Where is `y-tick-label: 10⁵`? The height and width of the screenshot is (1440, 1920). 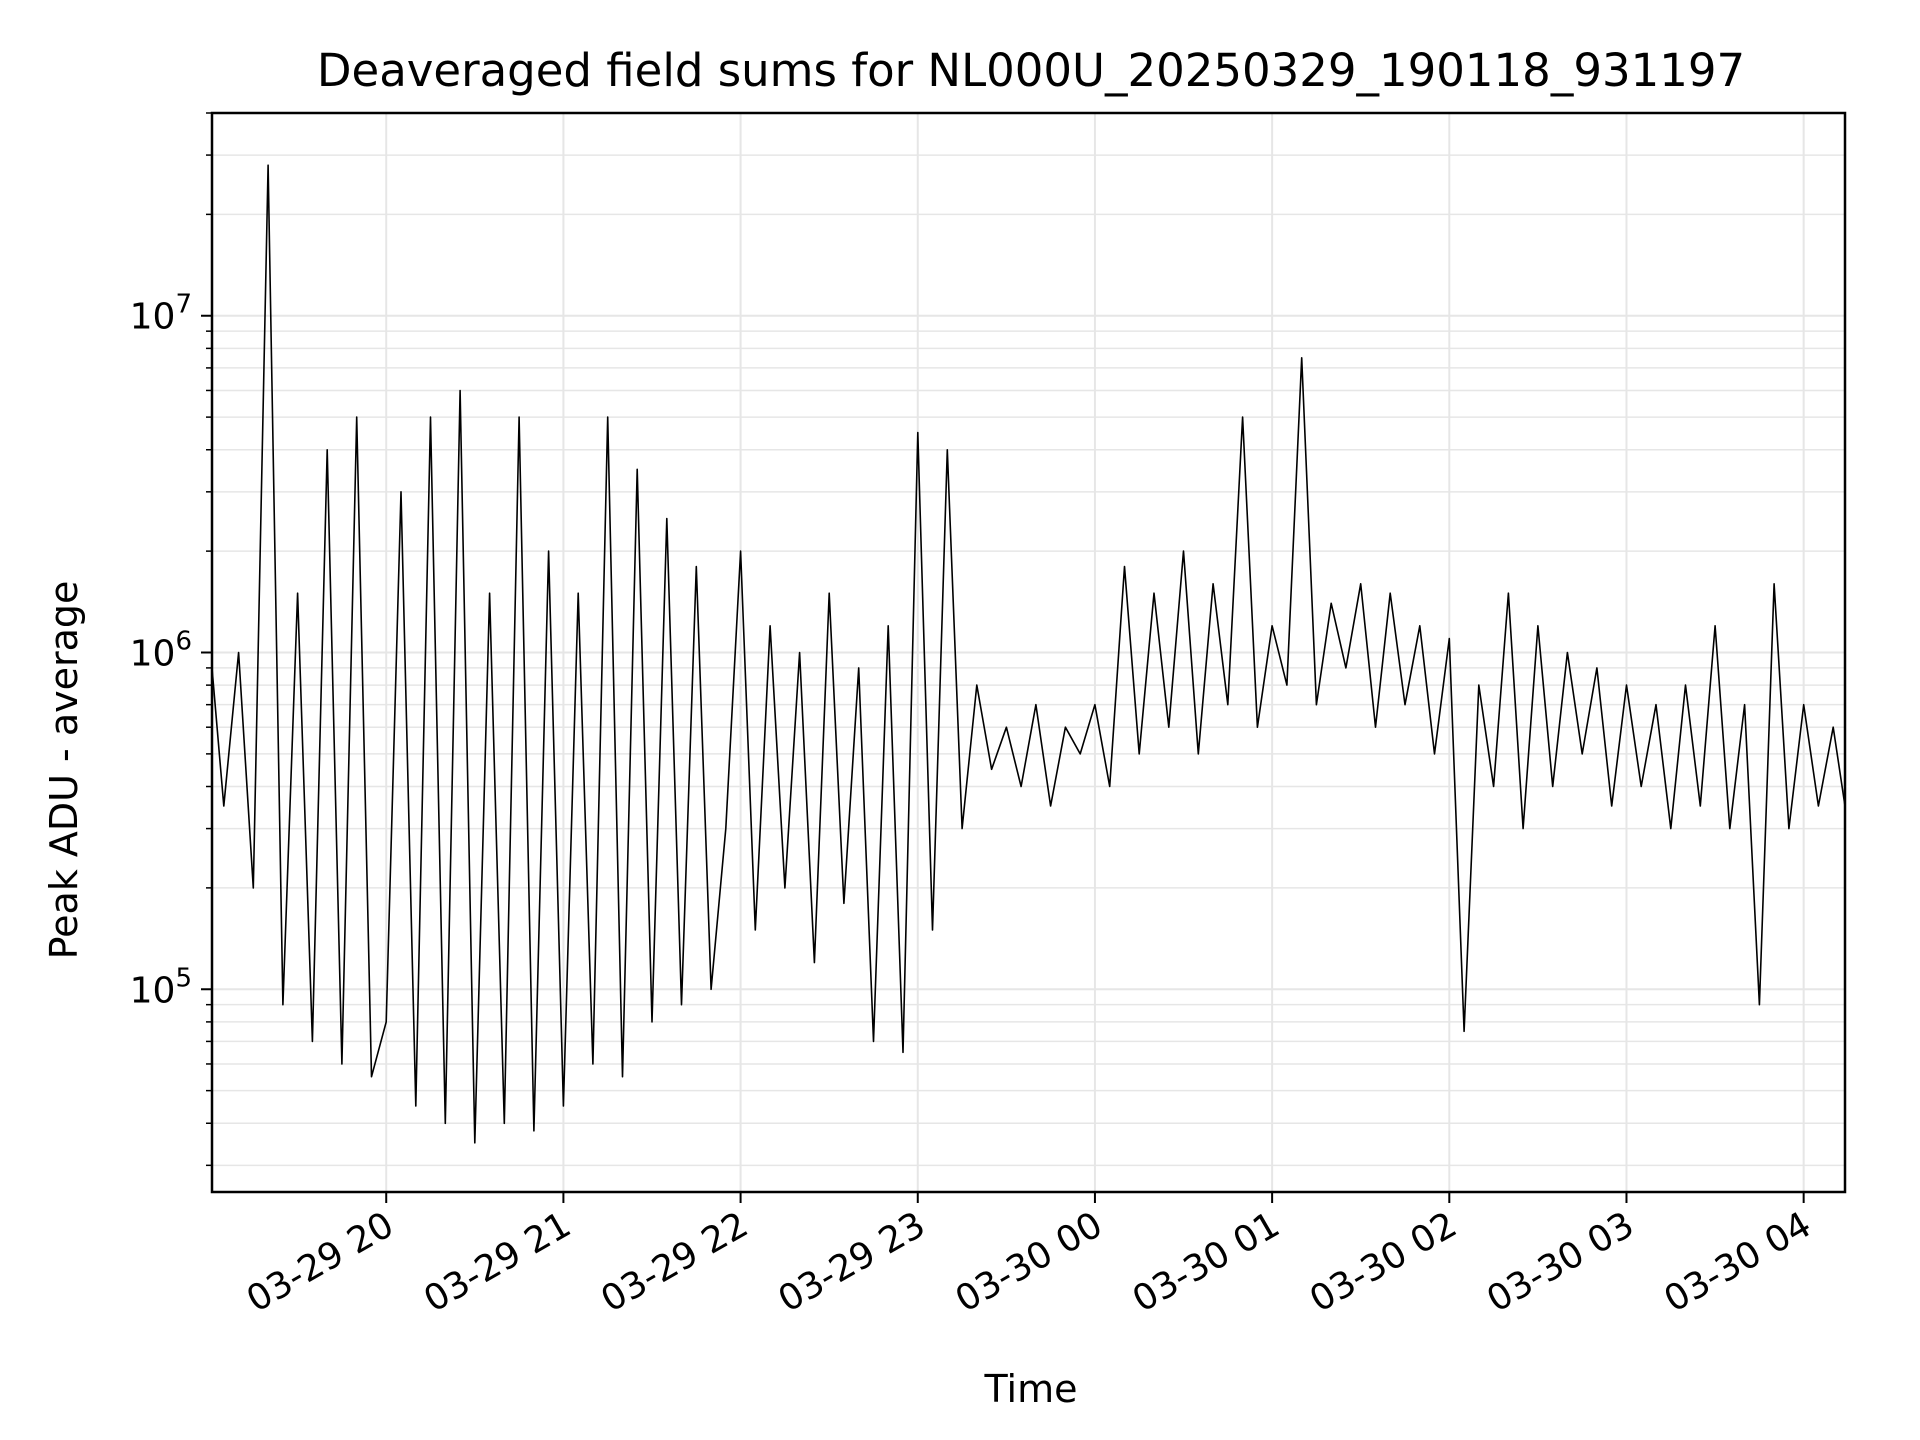
y-tick-label: 10⁵ is located at coordinates (161, 987).